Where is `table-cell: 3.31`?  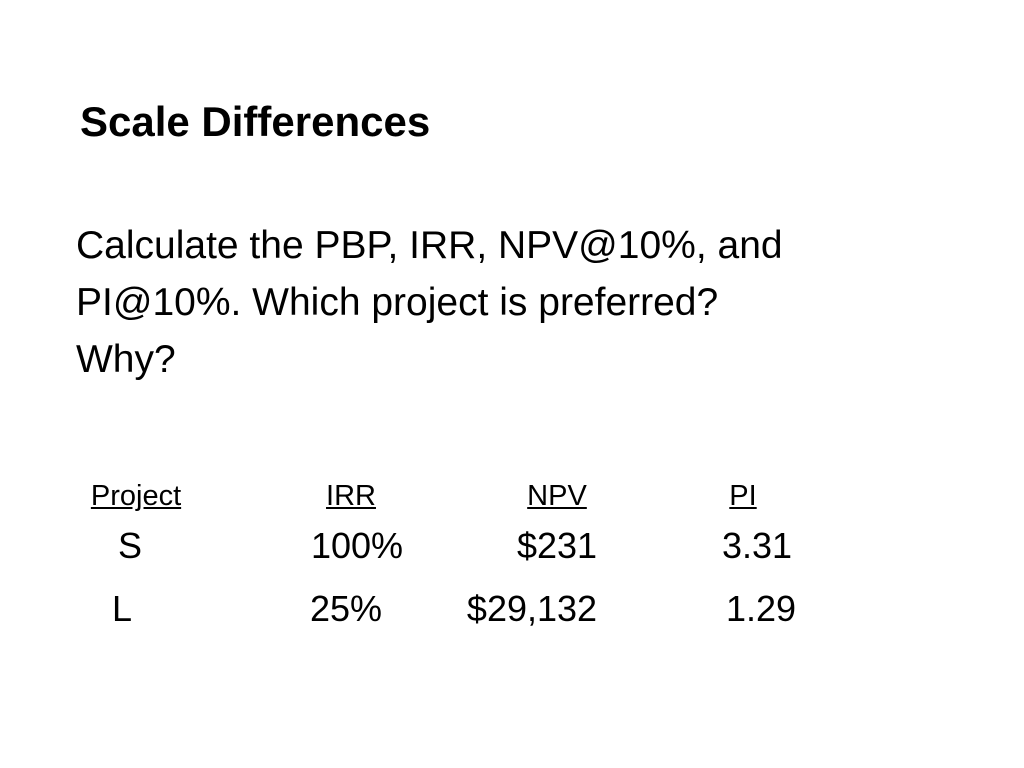
table-cell: 3.31 is located at coordinates (757, 545).